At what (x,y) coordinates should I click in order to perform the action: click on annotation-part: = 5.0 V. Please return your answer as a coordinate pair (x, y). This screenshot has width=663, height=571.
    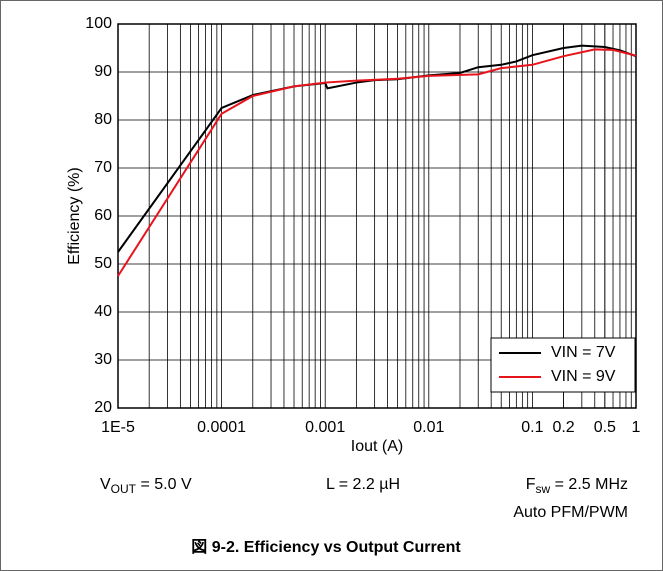
    Looking at the image, I should click on (164, 484).